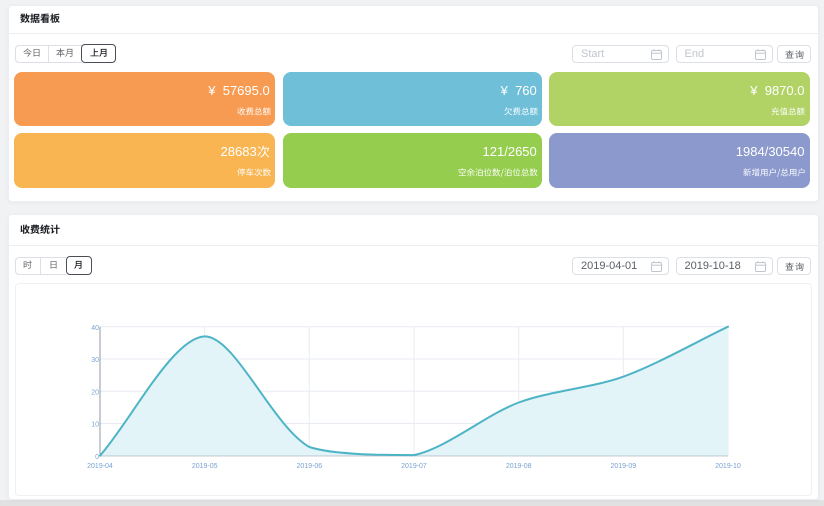 This screenshot has width=824, height=506. Describe the element at coordinates (95, 360) in the screenshot. I see `svg-text: 30` at that location.